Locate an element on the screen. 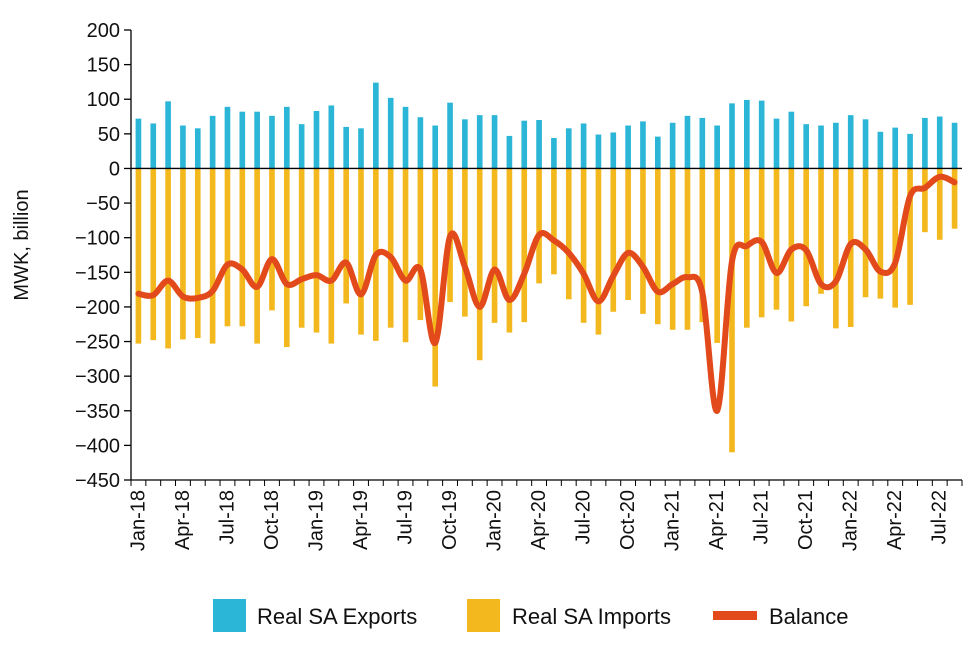  x-tick-label: Oct-18 is located at coordinates (272, 520).